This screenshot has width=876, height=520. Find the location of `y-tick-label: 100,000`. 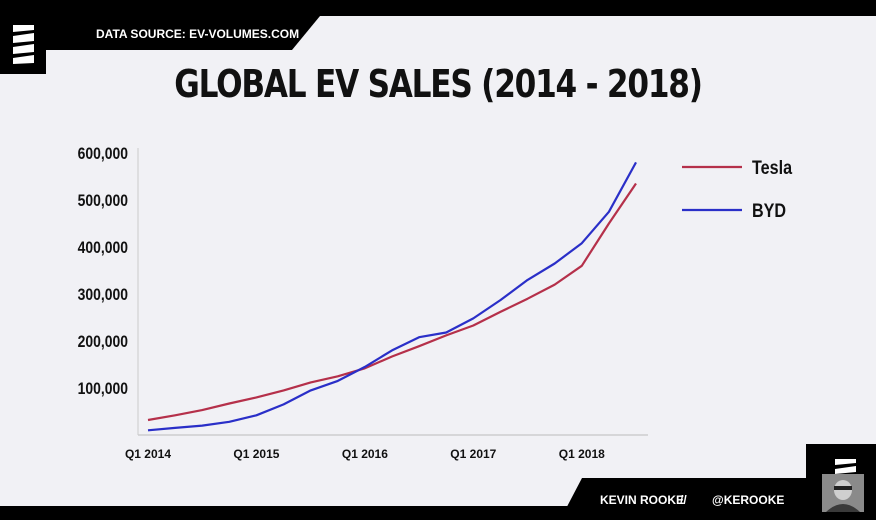

y-tick-label: 100,000 is located at coordinates (103, 389).